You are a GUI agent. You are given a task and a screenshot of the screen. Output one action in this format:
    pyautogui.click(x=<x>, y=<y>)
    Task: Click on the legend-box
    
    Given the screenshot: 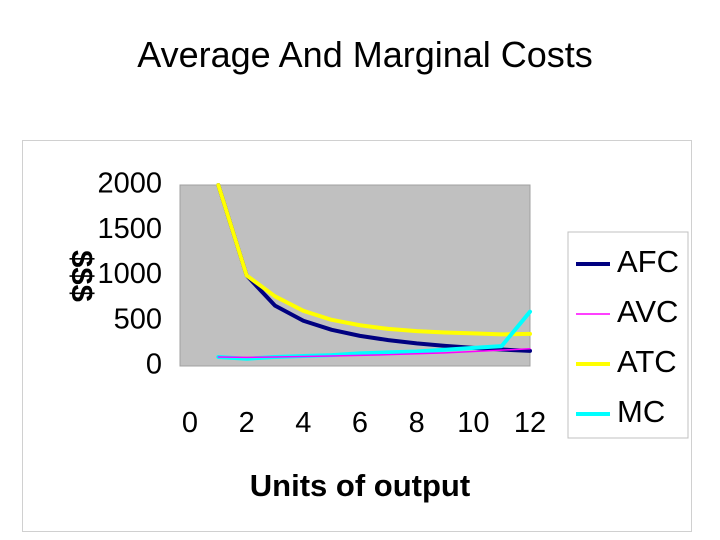 What is the action you would take?
    pyautogui.click(x=628, y=335)
    